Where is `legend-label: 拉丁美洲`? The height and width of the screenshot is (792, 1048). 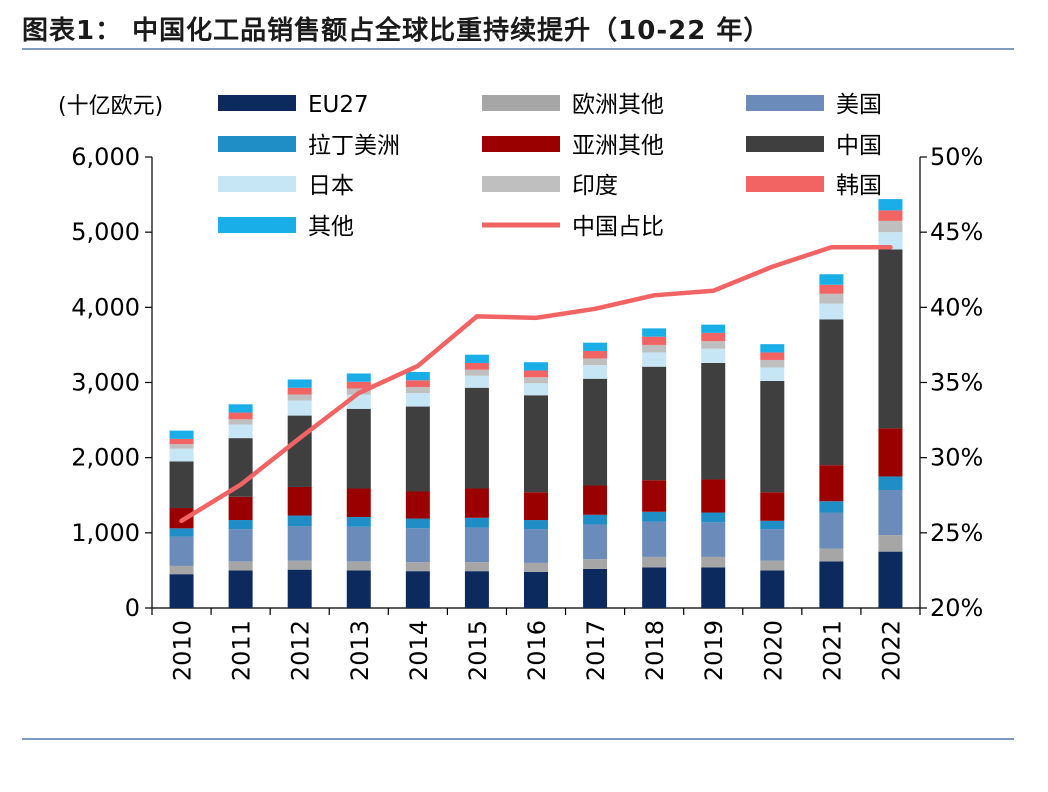
legend-label: 拉丁美洲 is located at coordinates (354, 146).